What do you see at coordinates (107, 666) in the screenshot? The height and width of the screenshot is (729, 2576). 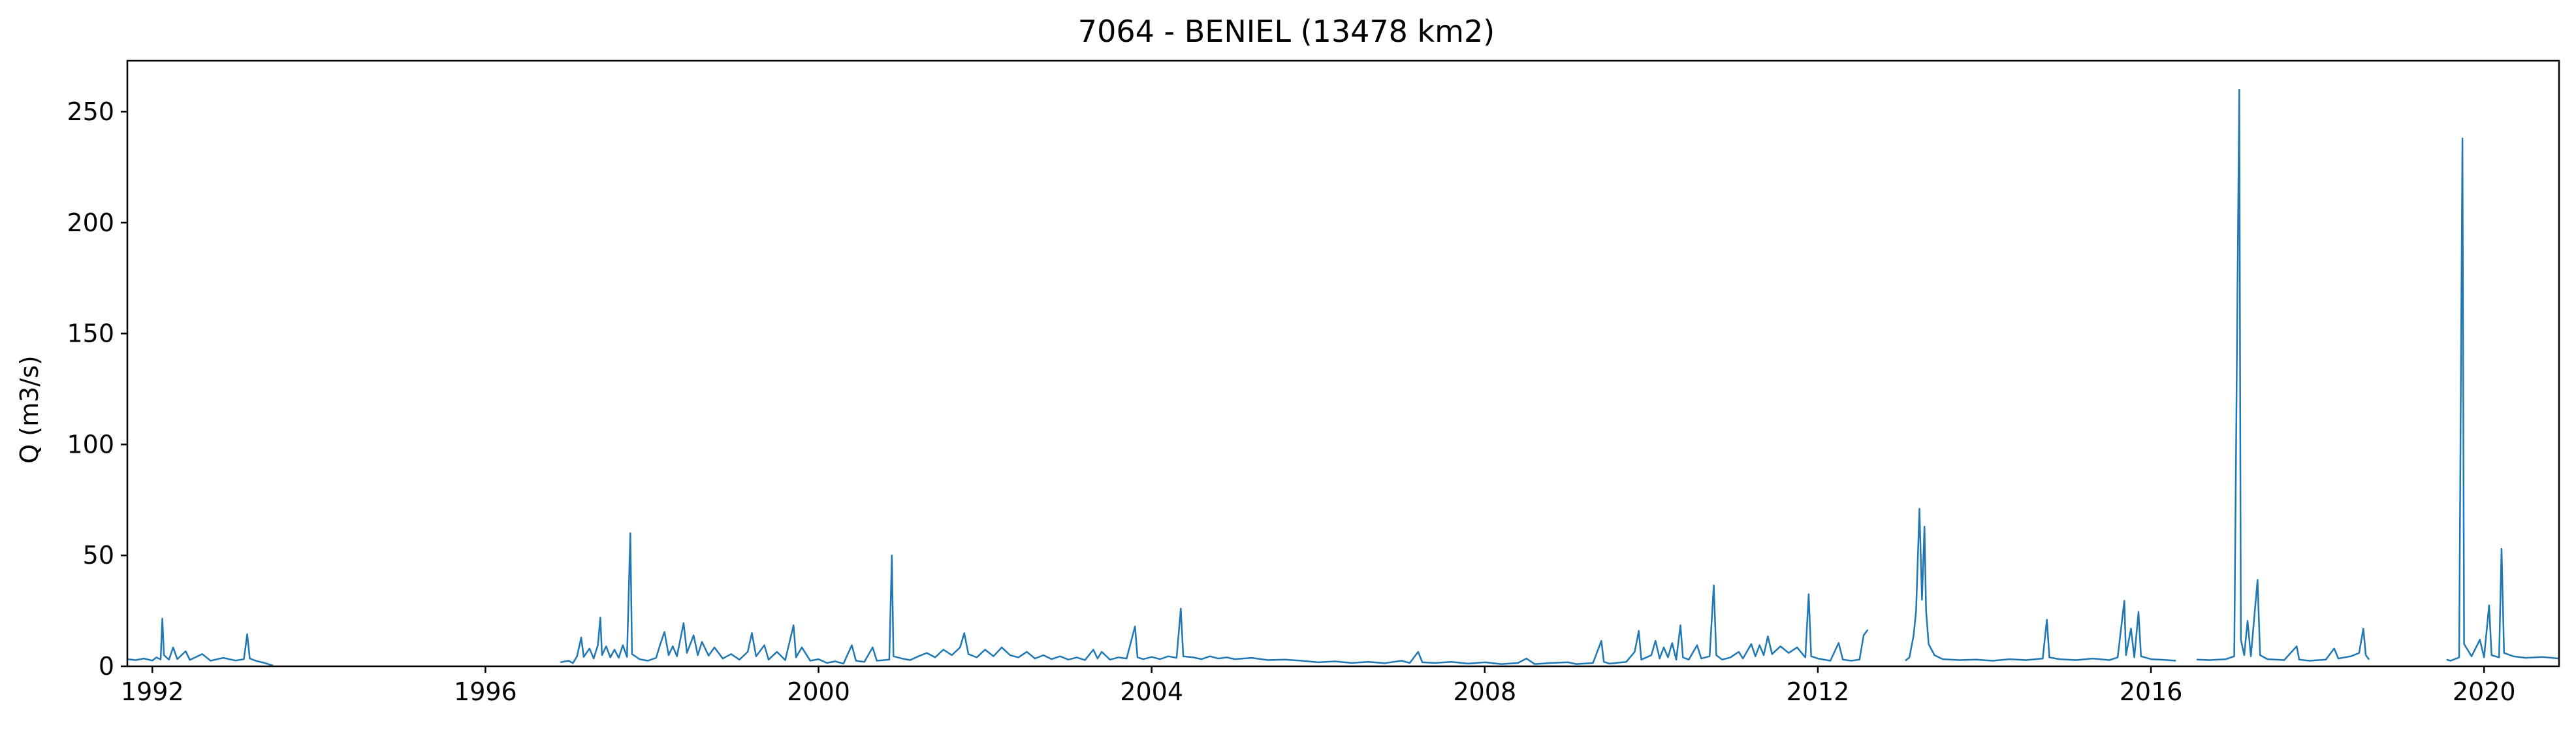 I see `y-tick-label: 0` at bounding box center [107, 666].